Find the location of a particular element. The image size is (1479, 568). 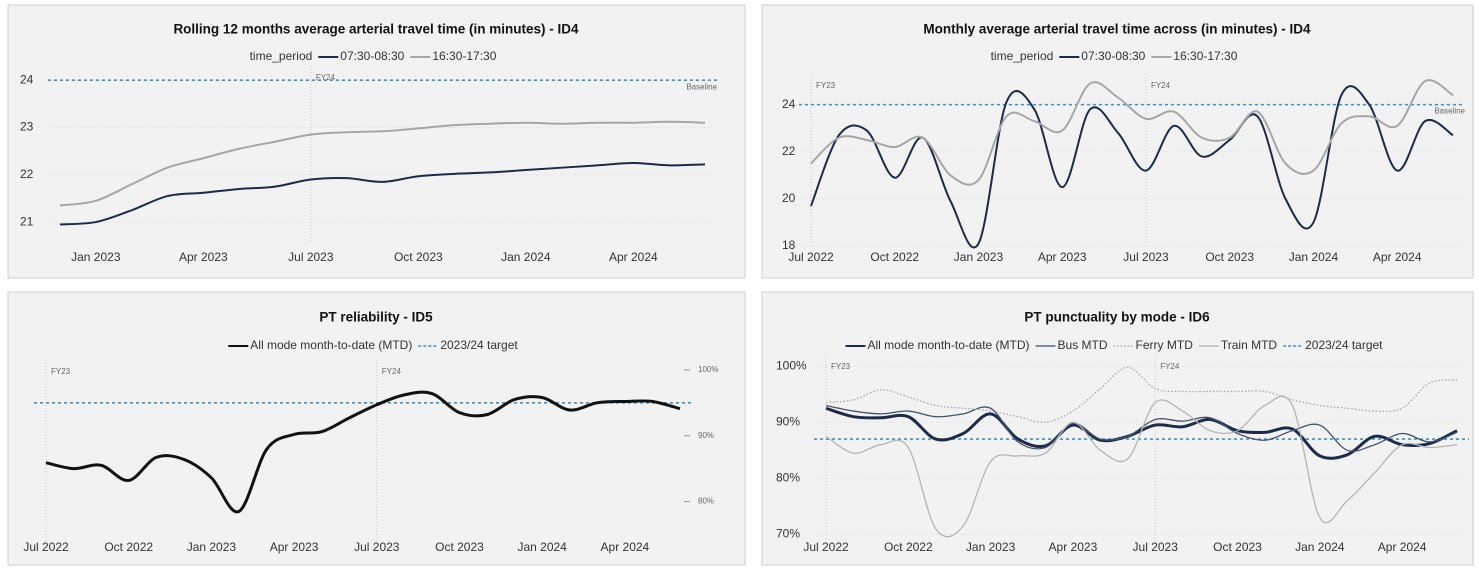

y-tick-label: 20 is located at coordinates (789, 198).